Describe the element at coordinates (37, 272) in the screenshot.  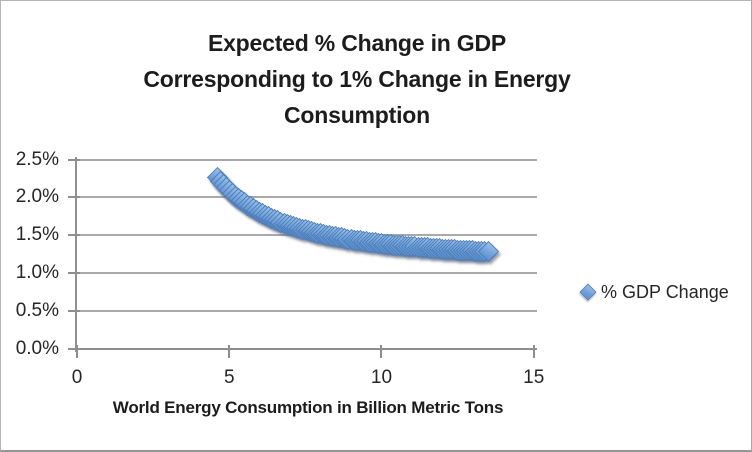
I see `y-tick-label: 1.0%` at that location.